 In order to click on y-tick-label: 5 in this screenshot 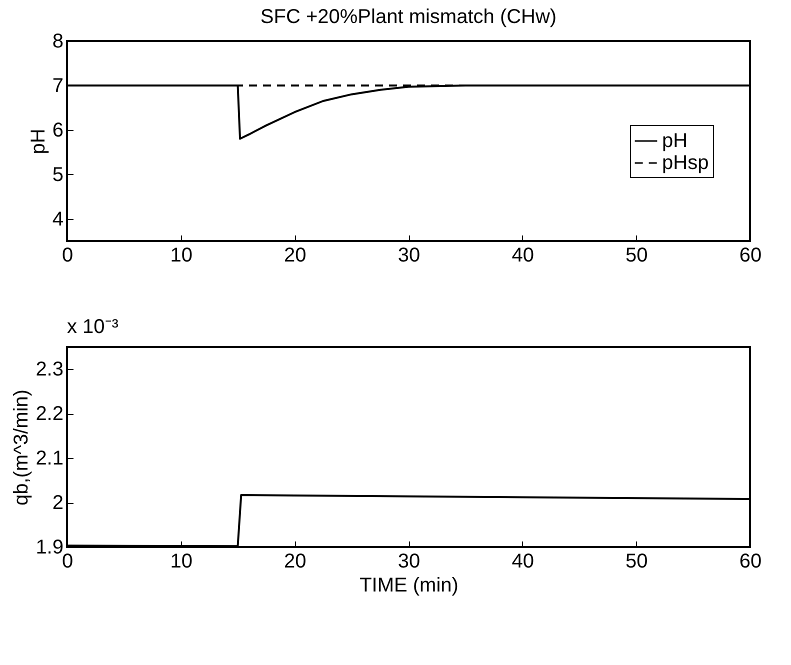, I will do `click(58, 175)`.